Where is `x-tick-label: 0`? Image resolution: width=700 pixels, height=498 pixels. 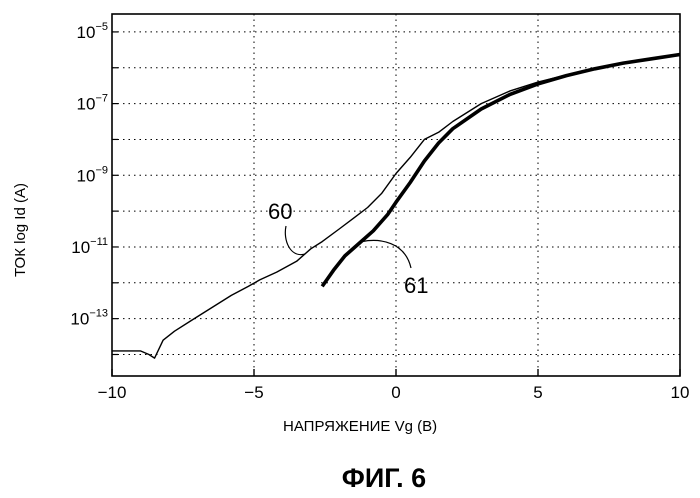
x-tick-label: 0 is located at coordinates (395, 392).